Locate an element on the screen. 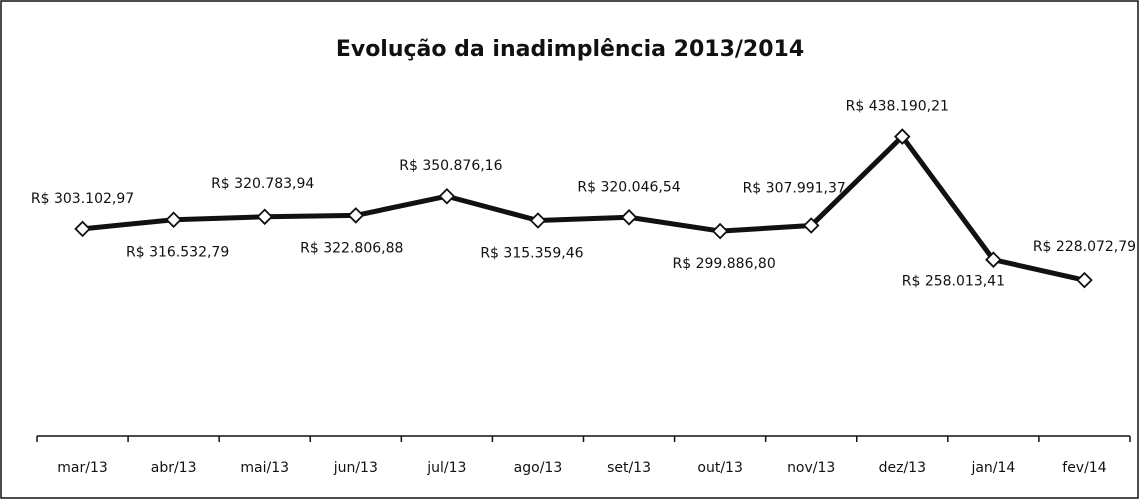 The width and height of the screenshot is (1140, 500). data-label: R$ 322.806,88 is located at coordinates (351, 248).